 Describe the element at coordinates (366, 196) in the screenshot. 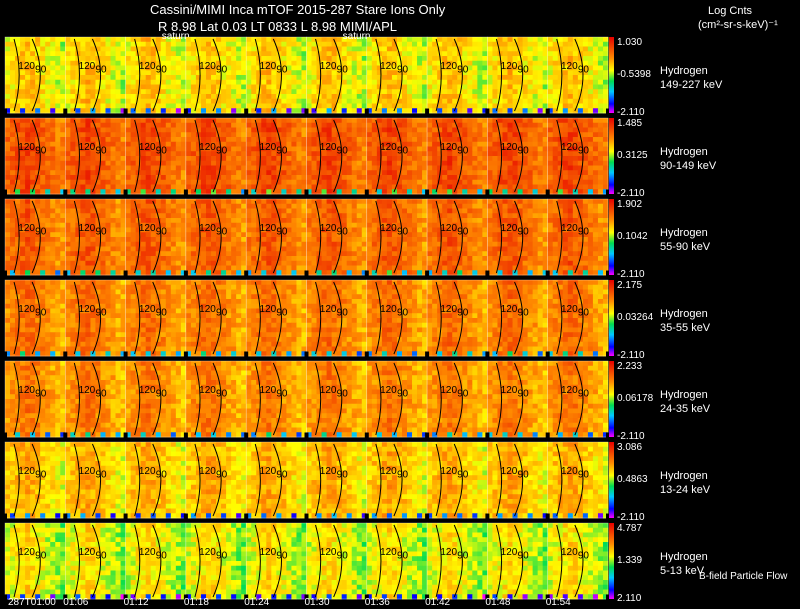

I see `cross-marker` at that location.